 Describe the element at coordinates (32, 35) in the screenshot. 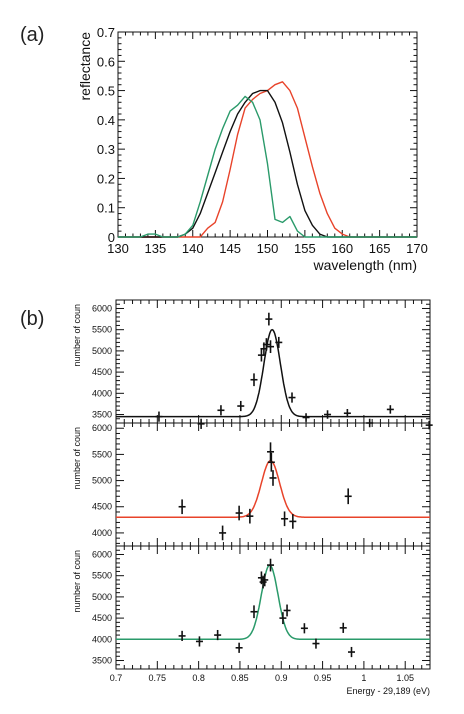

I see `panel-a-label: (a)` at that location.